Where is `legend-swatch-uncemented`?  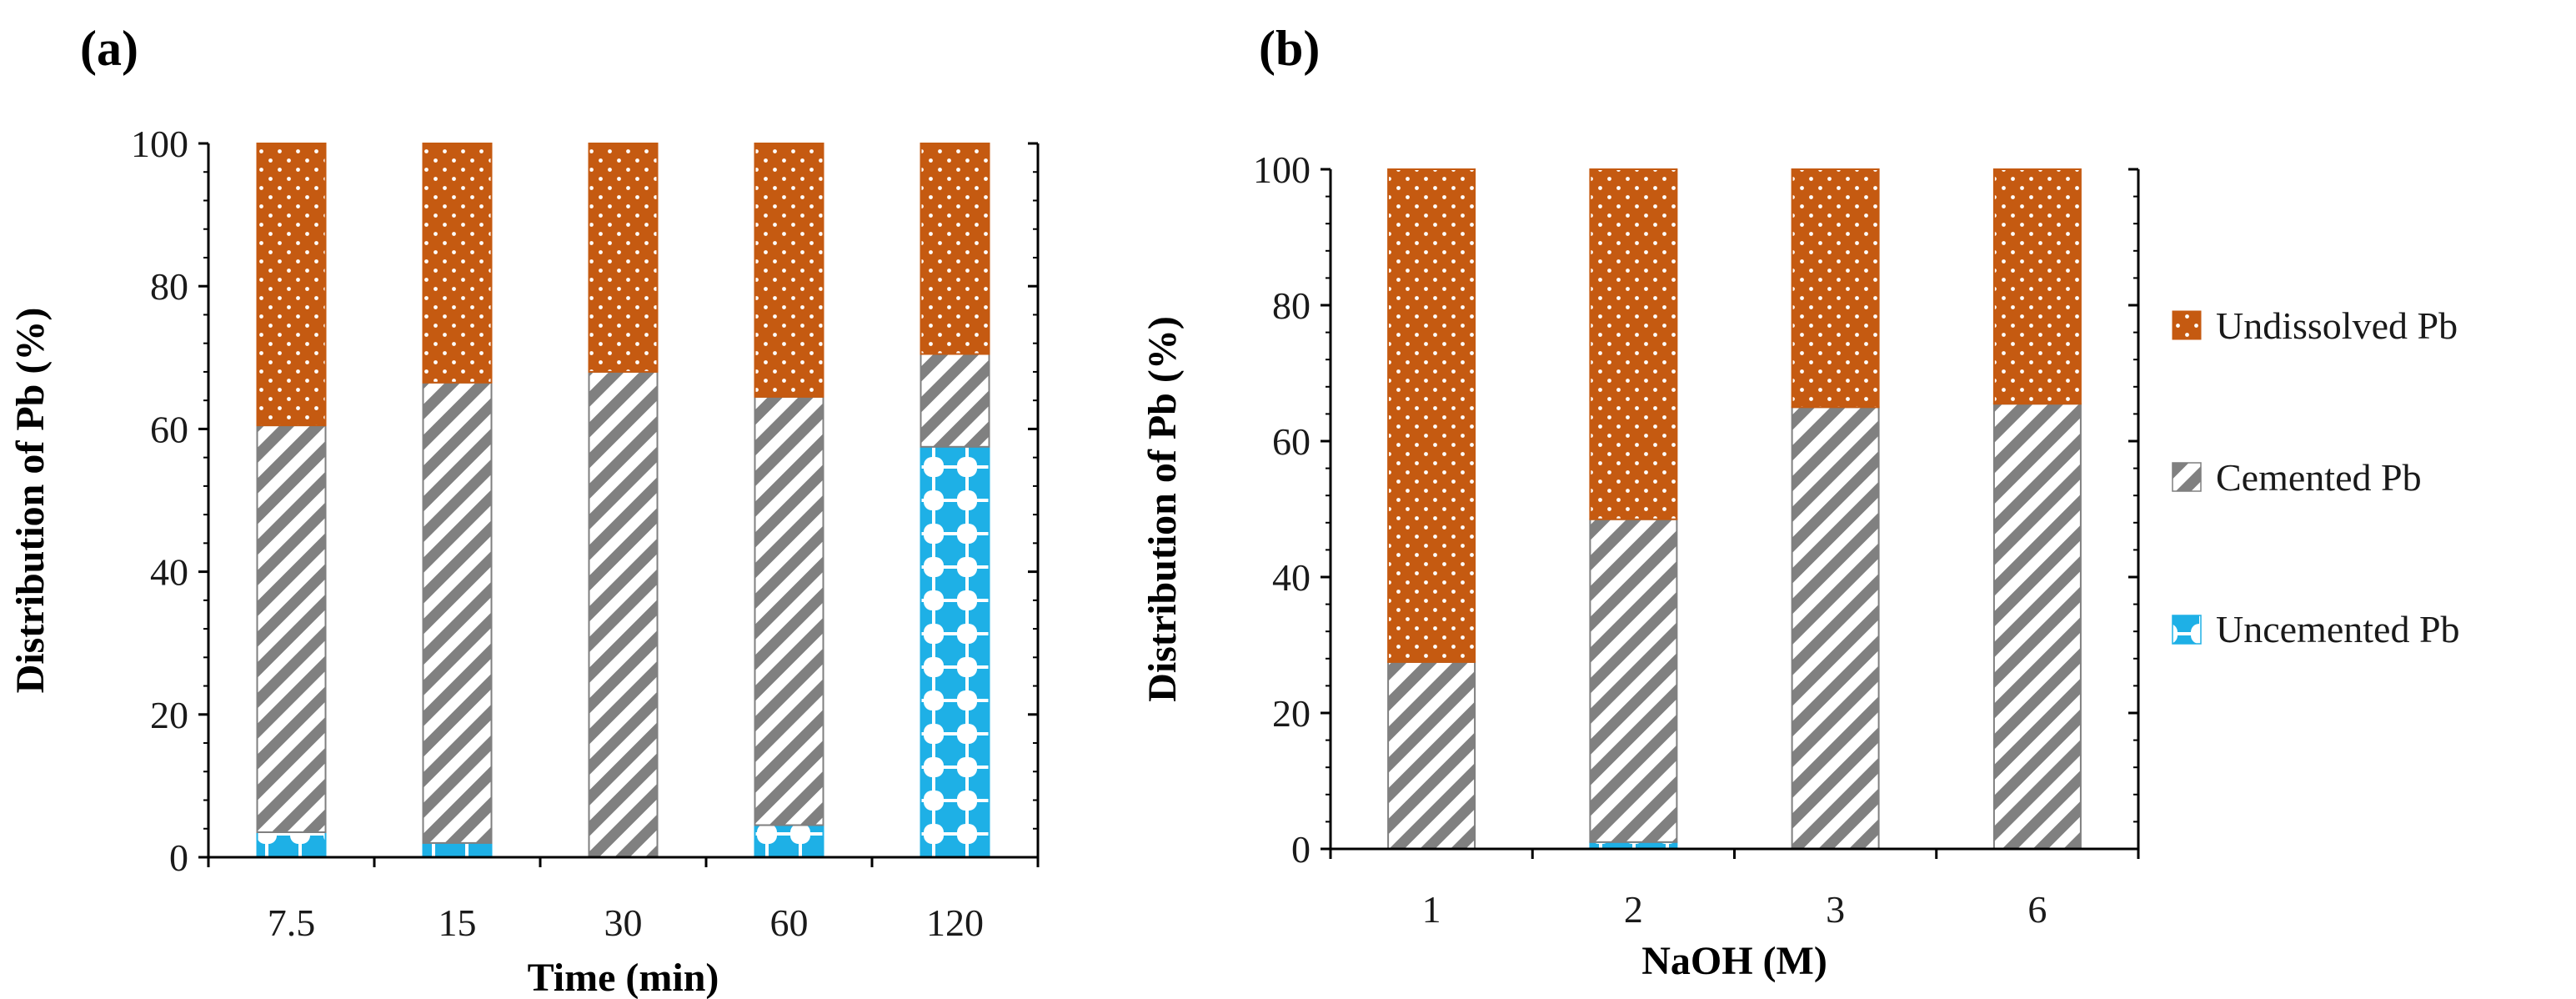 legend-swatch-uncemented is located at coordinates (2187, 630).